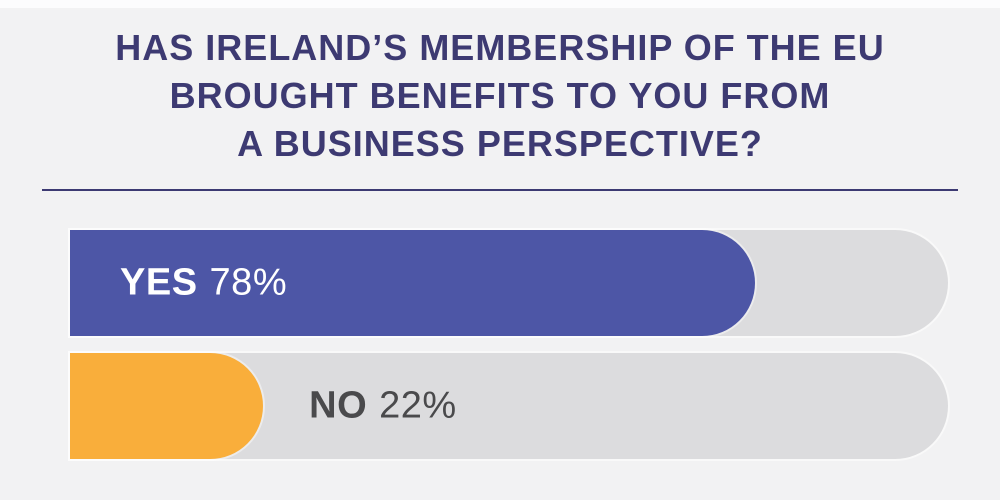  I want to click on bar-fill-no, so click(167, 406).